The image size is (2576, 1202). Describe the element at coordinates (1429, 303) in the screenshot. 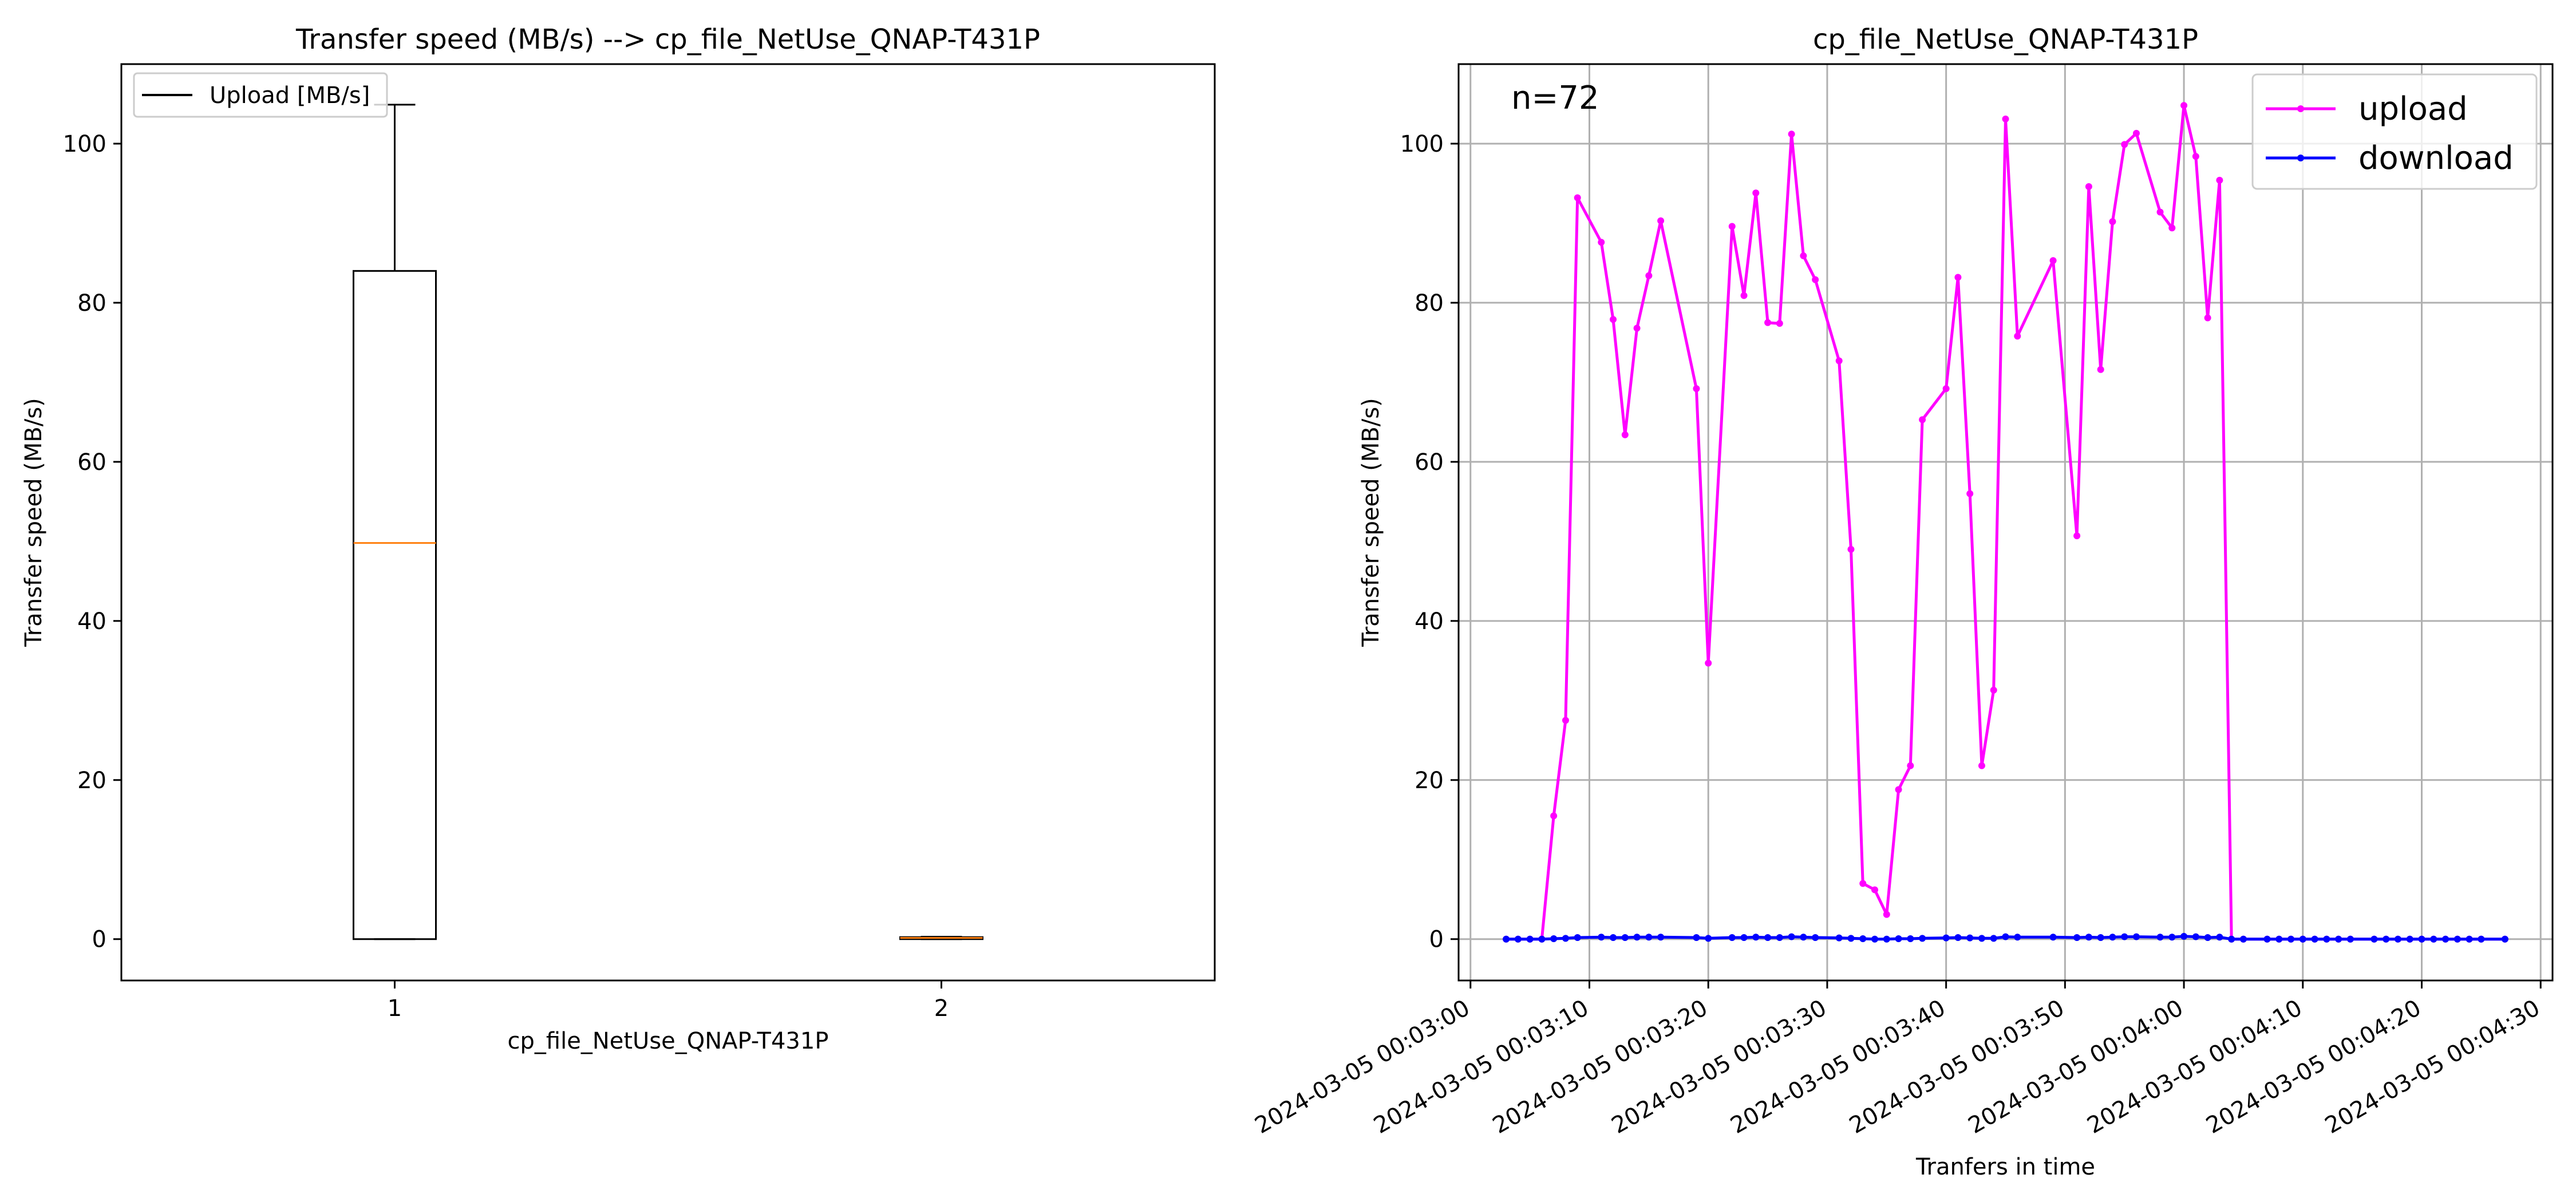

I see `y-tick-label: 80` at that location.